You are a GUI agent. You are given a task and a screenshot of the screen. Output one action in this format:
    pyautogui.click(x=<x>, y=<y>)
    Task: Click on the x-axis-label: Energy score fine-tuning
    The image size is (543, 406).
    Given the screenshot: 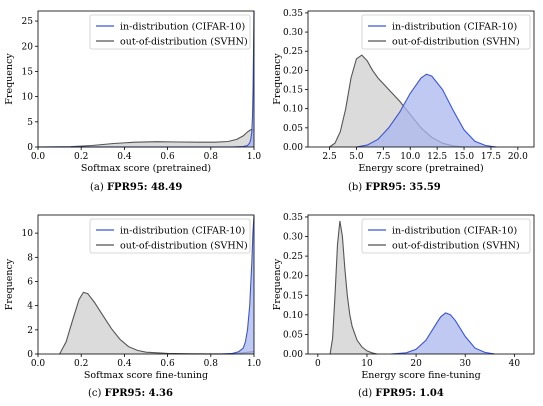 What is the action you would take?
    pyautogui.click(x=420, y=375)
    